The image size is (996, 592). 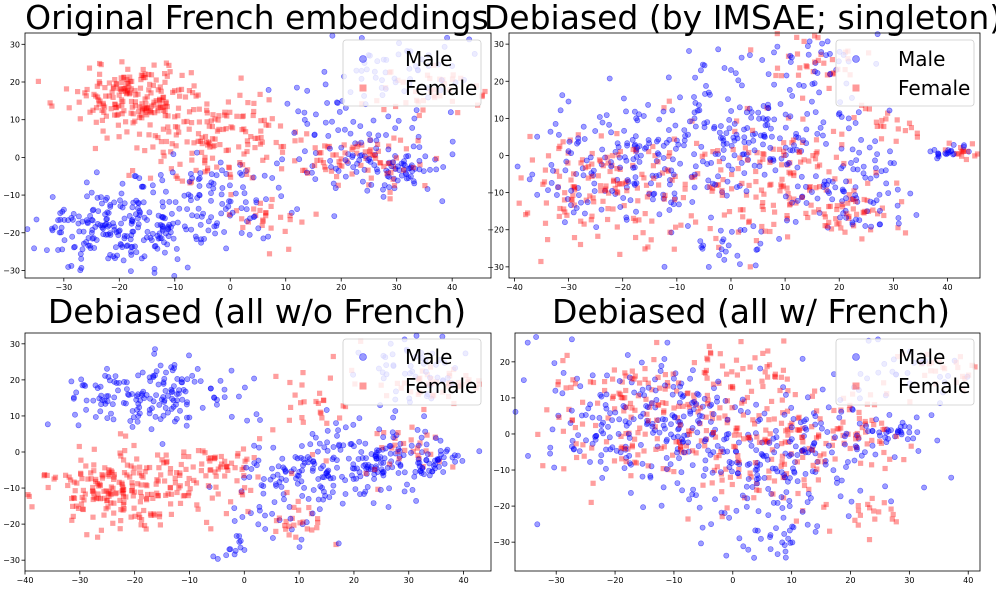 What do you see at coordinates (740, 18) in the screenshot?
I see `chart-title: Debiased (by IMSAE; singleton)` at bounding box center [740, 18].